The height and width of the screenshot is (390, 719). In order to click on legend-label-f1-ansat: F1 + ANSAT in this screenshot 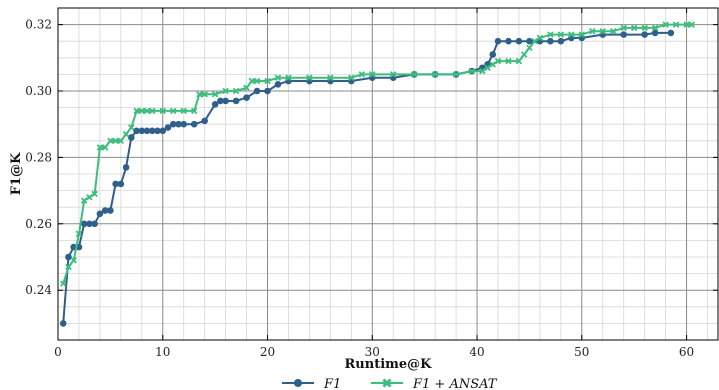, I will do `click(455, 383)`.